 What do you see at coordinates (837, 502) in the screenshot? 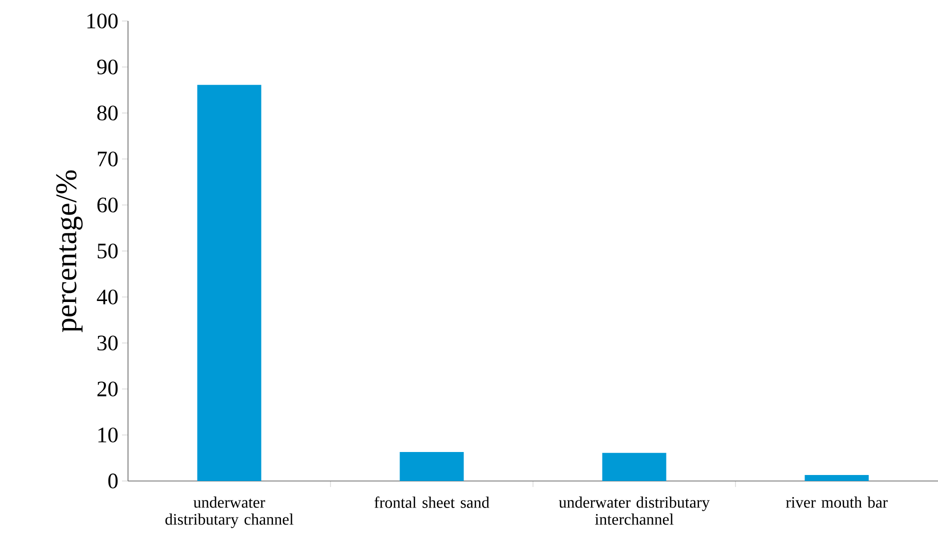
I see `x-tick-label: river mouth bar` at bounding box center [837, 502].